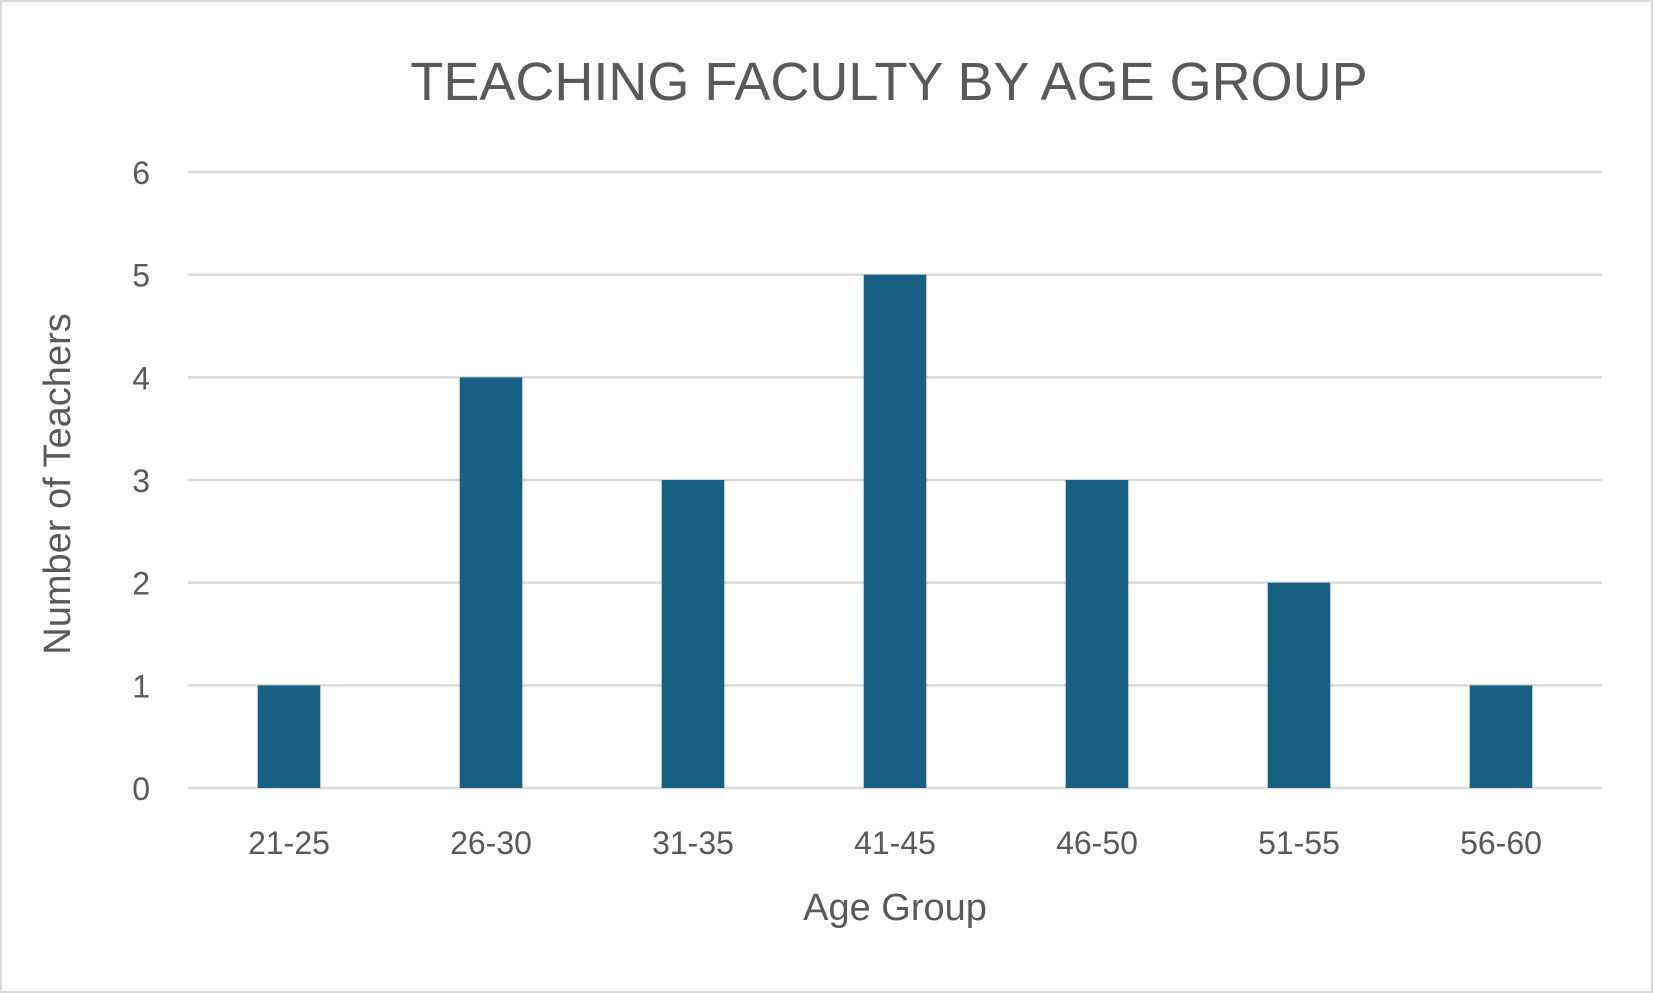  What do you see at coordinates (693, 843) in the screenshot?
I see `x-tick-label: 31-35` at bounding box center [693, 843].